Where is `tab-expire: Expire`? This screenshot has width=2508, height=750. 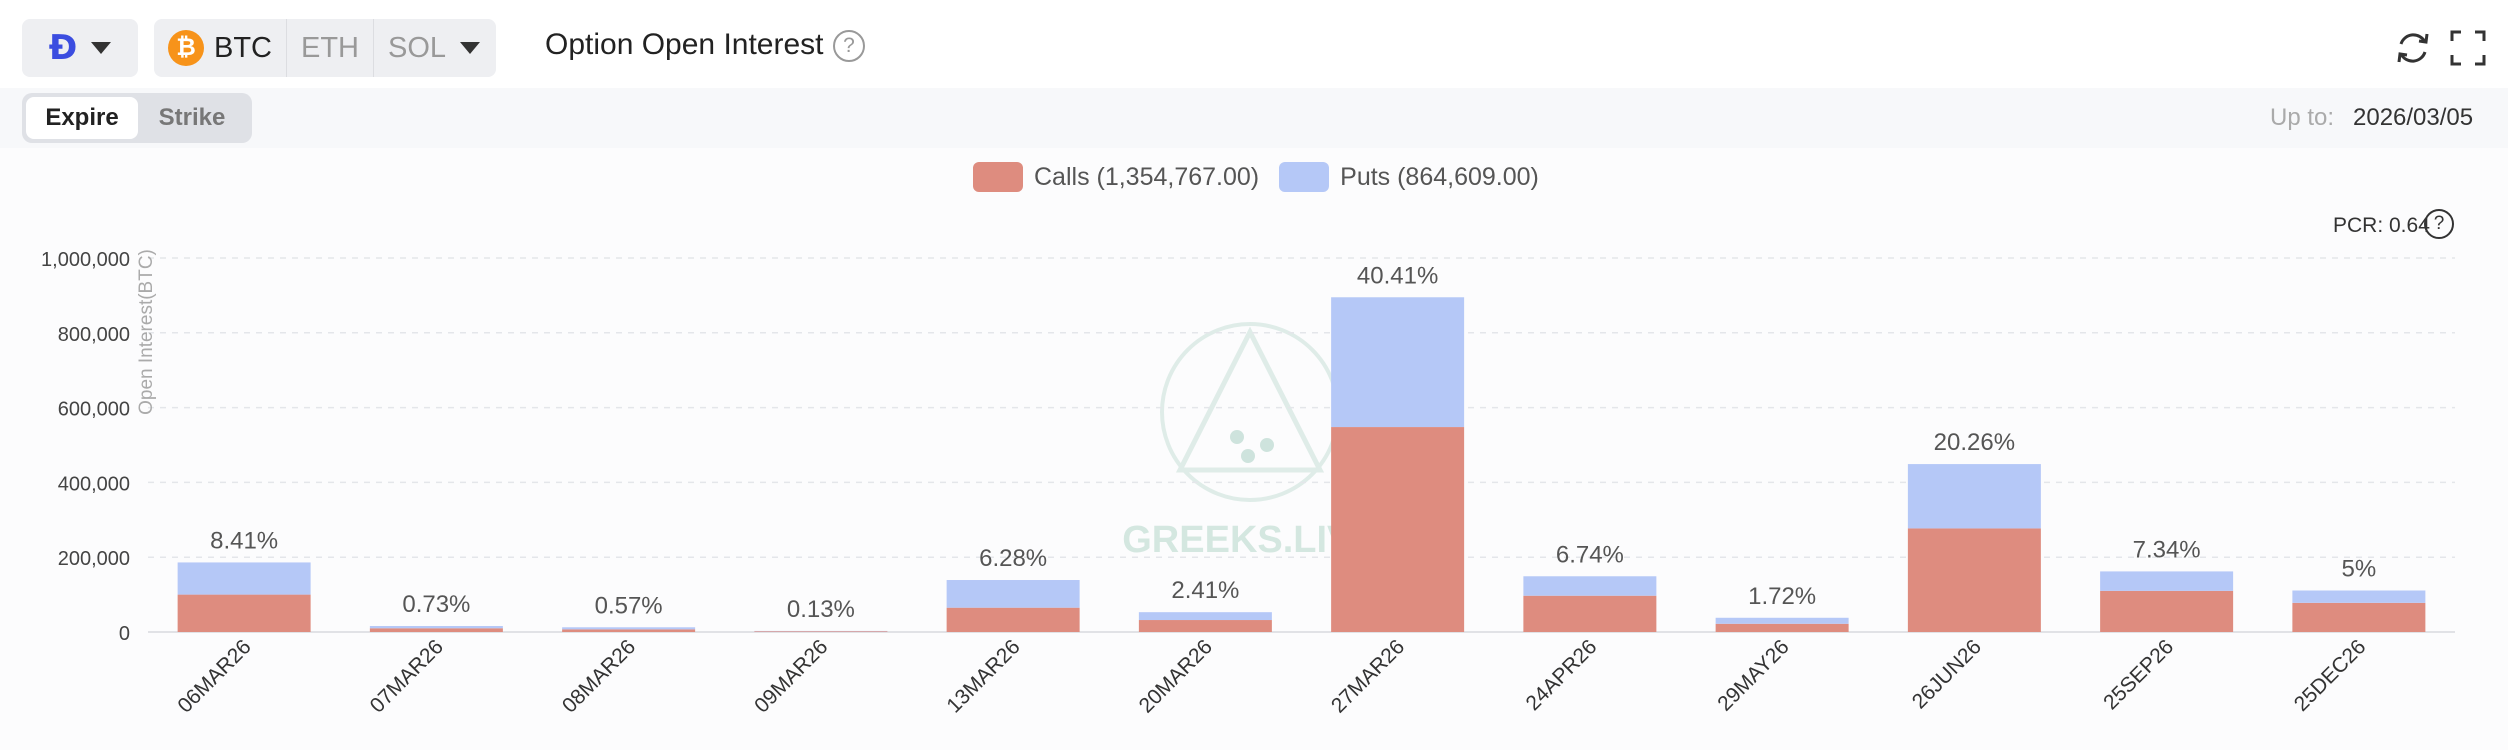
tab-expire: Expire is located at coordinates (82, 118).